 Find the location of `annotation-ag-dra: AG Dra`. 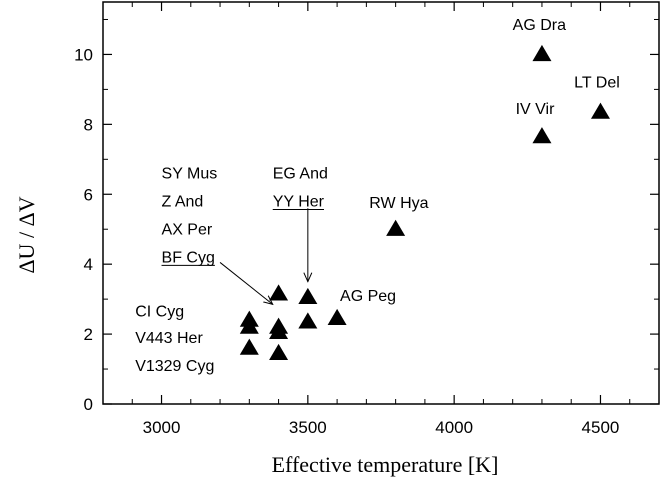

annotation-ag-dra: AG Dra is located at coordinates (539, 25).